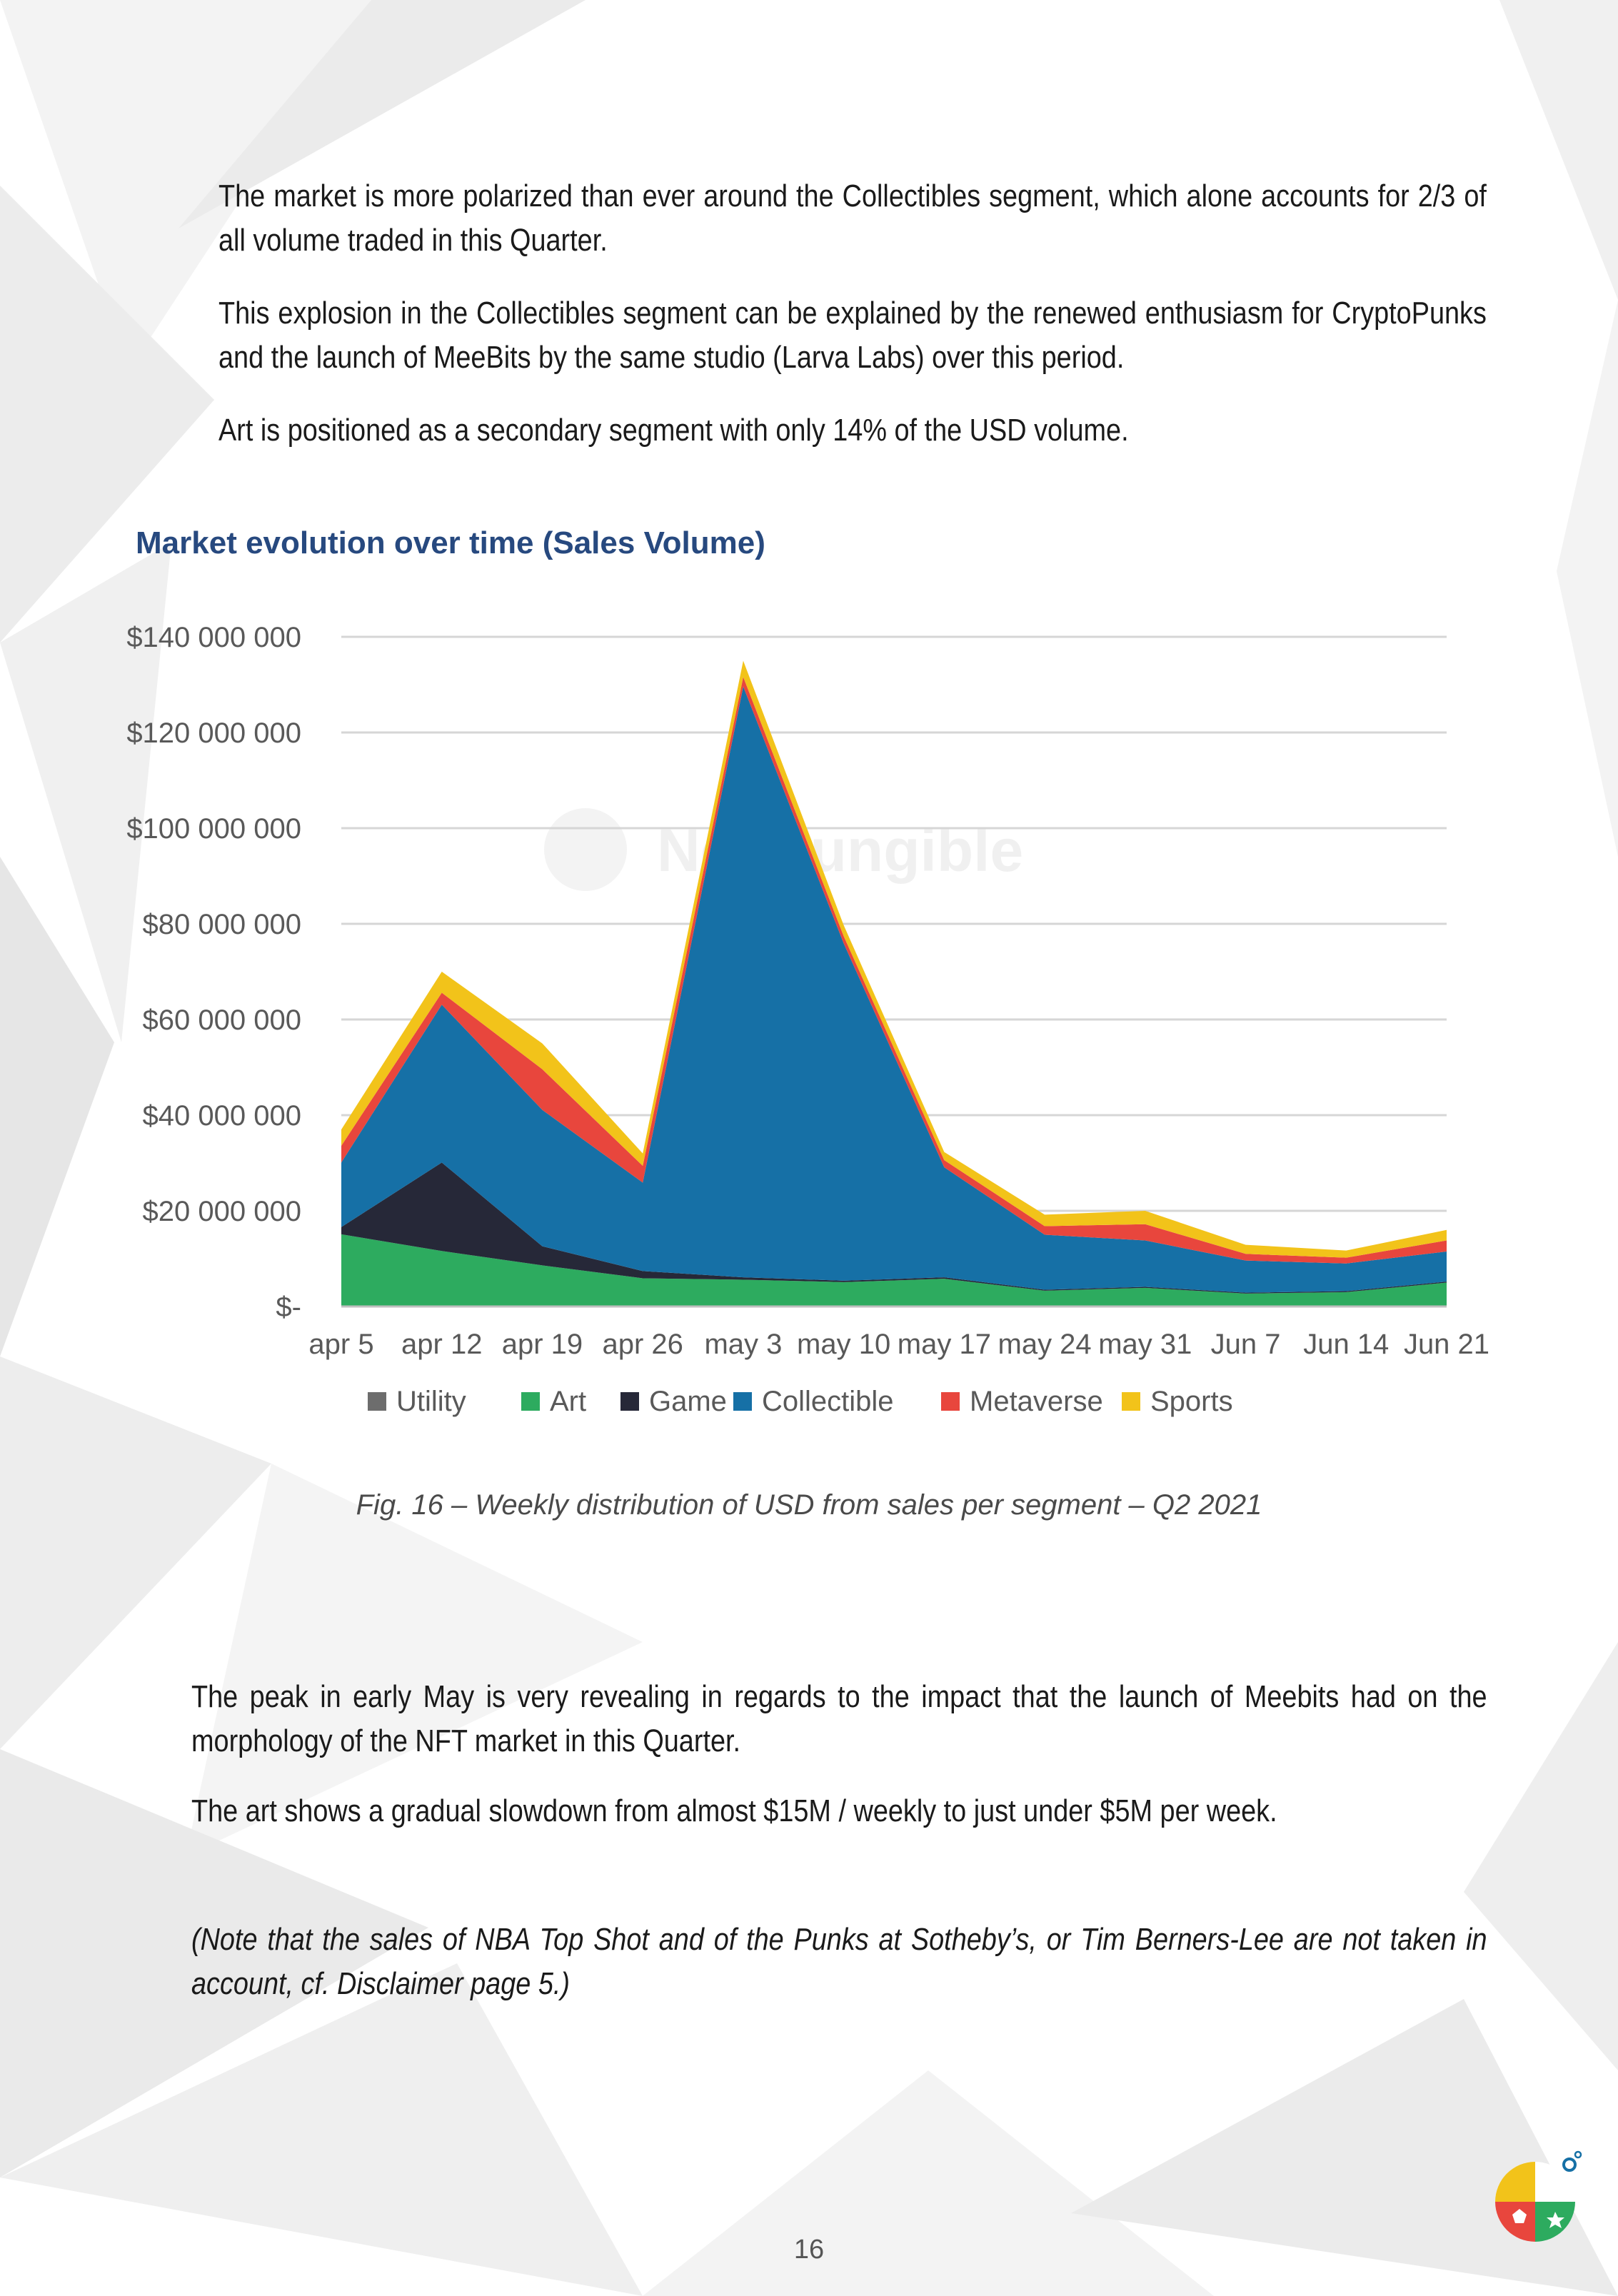 The height and width of the screenshot is (2296, 1618). I want to click on x-tick-label: apr 12, so click(441, 1344).